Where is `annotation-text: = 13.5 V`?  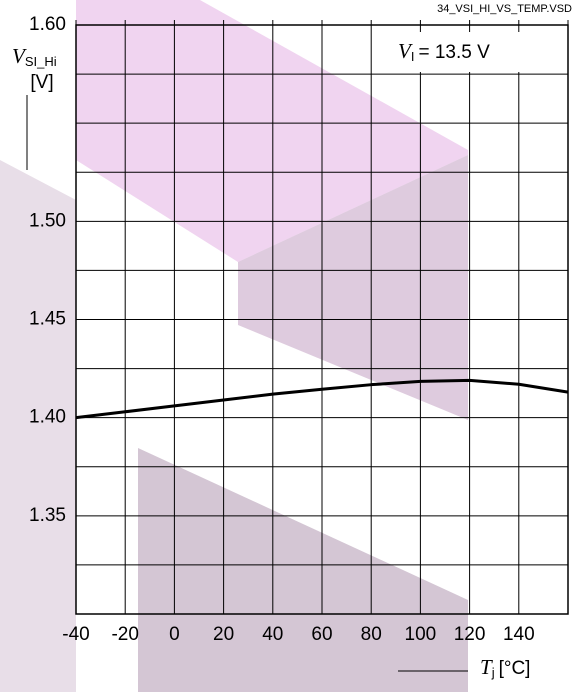
annotation-text: = 13.5 V is located at coordinates (454, 52).